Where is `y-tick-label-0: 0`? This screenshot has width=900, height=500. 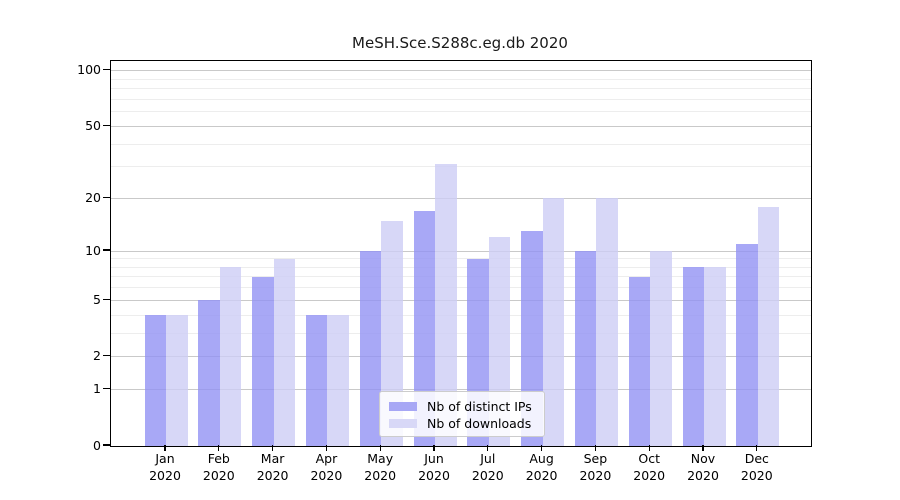
y-tick-label-0: 0 is located at coordinates (97, 445).